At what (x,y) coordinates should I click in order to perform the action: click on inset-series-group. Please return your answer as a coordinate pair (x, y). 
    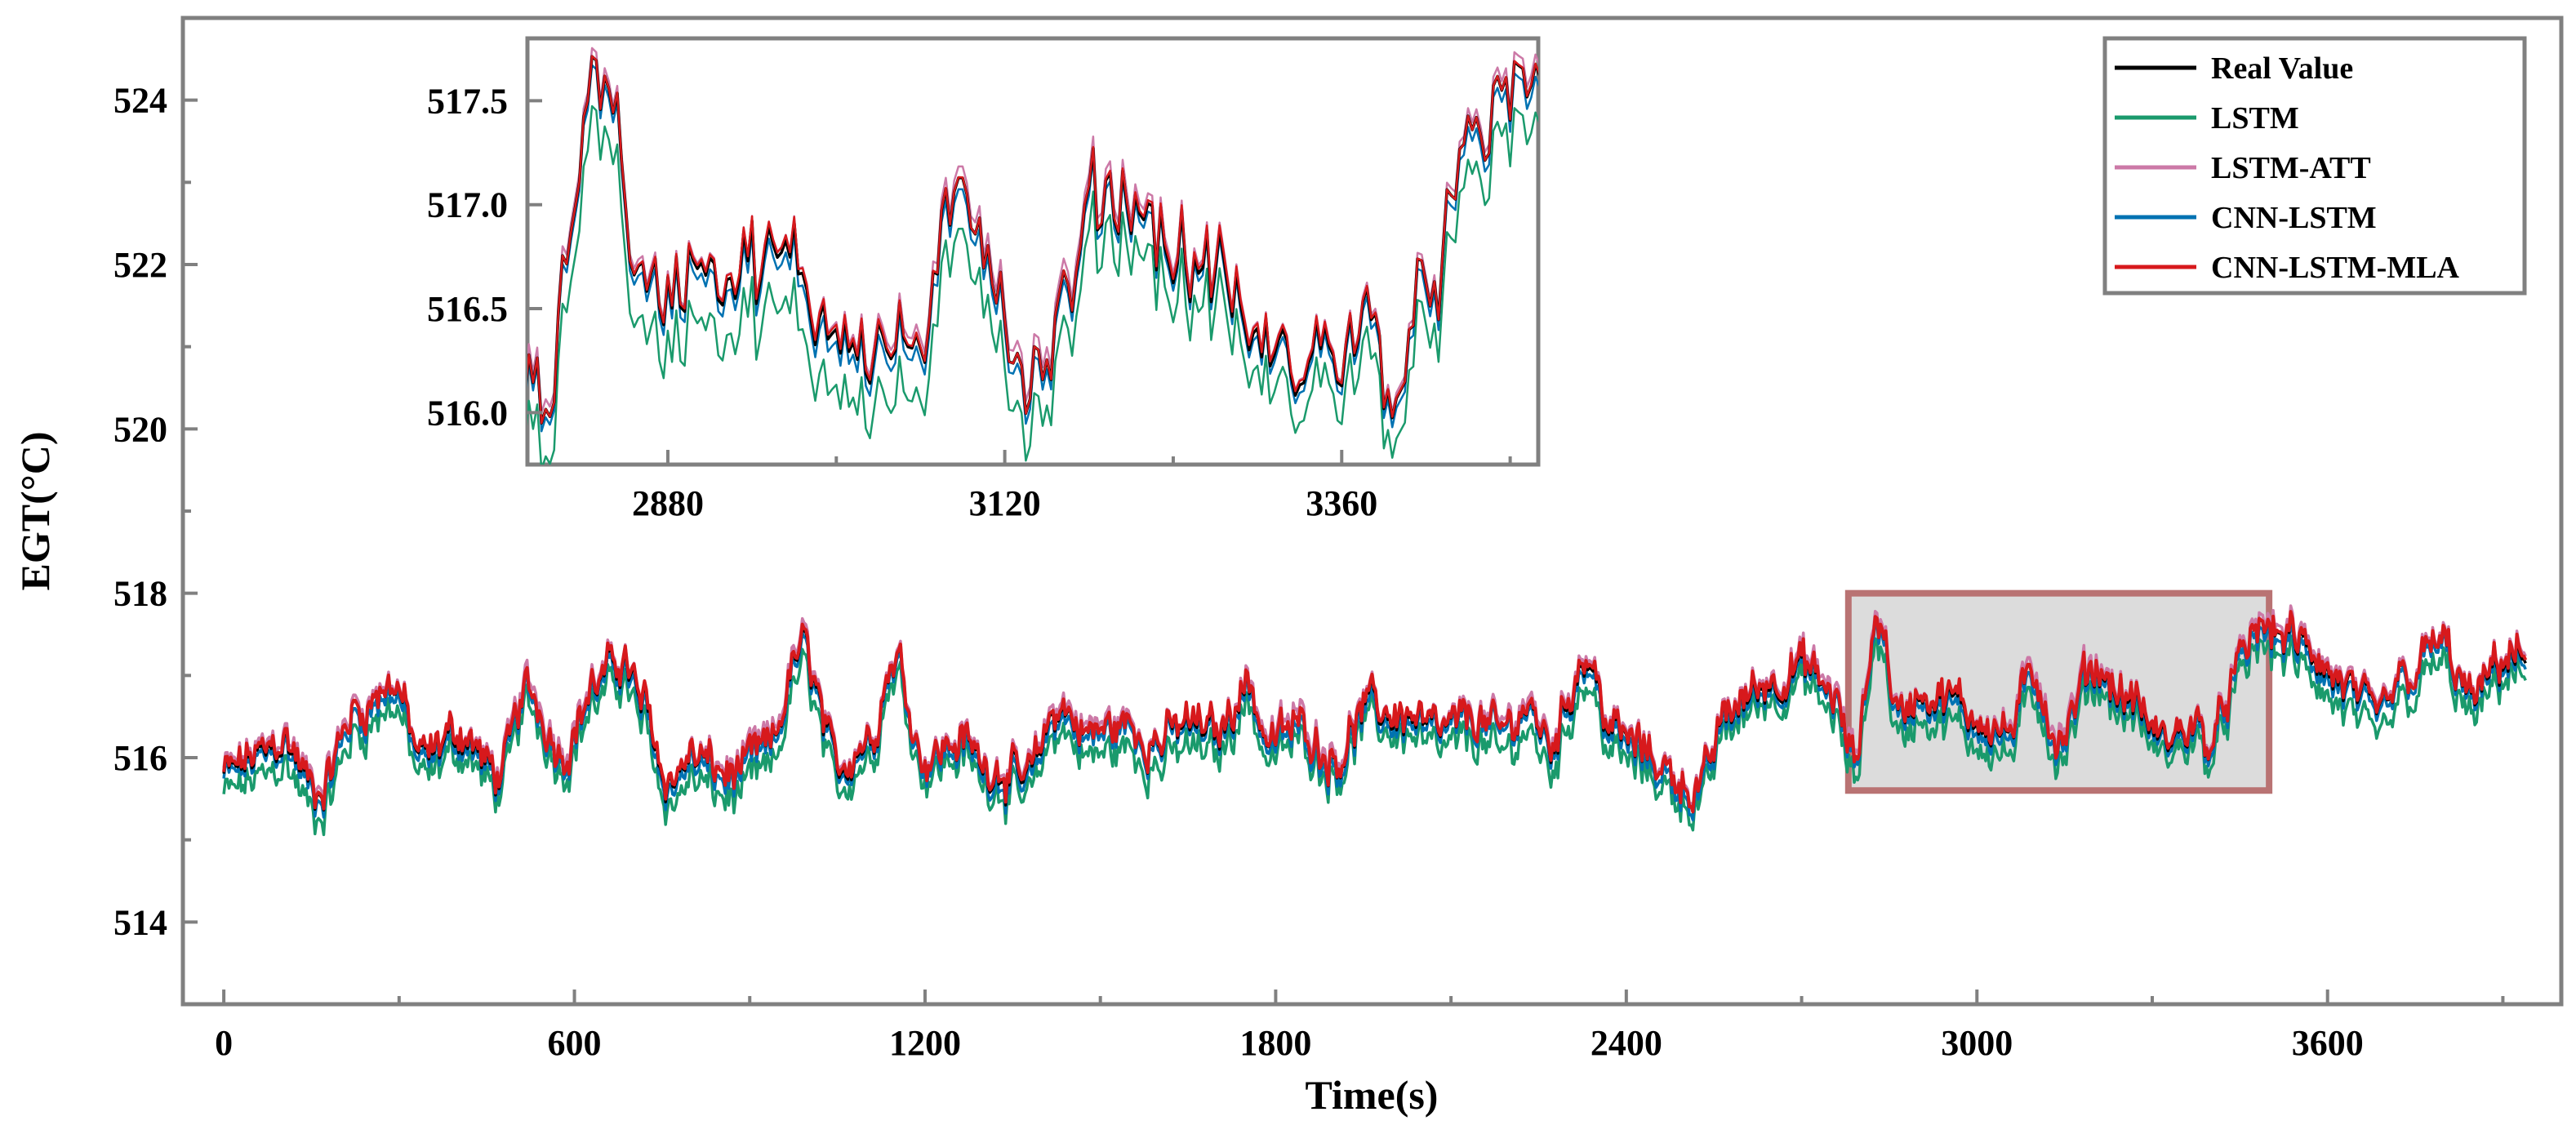
    Looking at the image, I should click on (1032, 256).